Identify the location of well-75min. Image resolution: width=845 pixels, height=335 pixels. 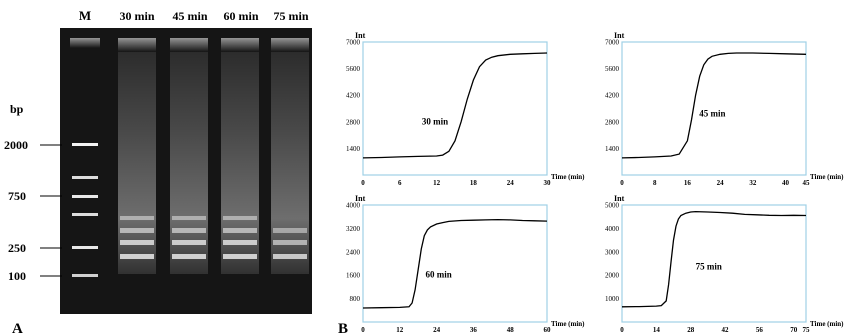
(290, 45).